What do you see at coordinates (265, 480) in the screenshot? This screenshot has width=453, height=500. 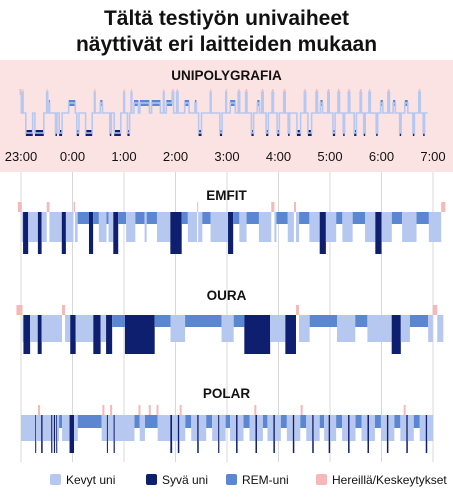 I see `legend-label-rem: REM-uni` at bounding box center [265, 480].